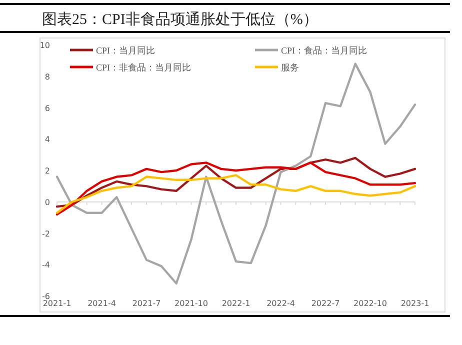 The height and width of the screenshot is (345, 462). What do you see at coordinates (415, 303) in the screenshot?
I see `x-tick-label: 2023-1` at bounding box center [415, 303].